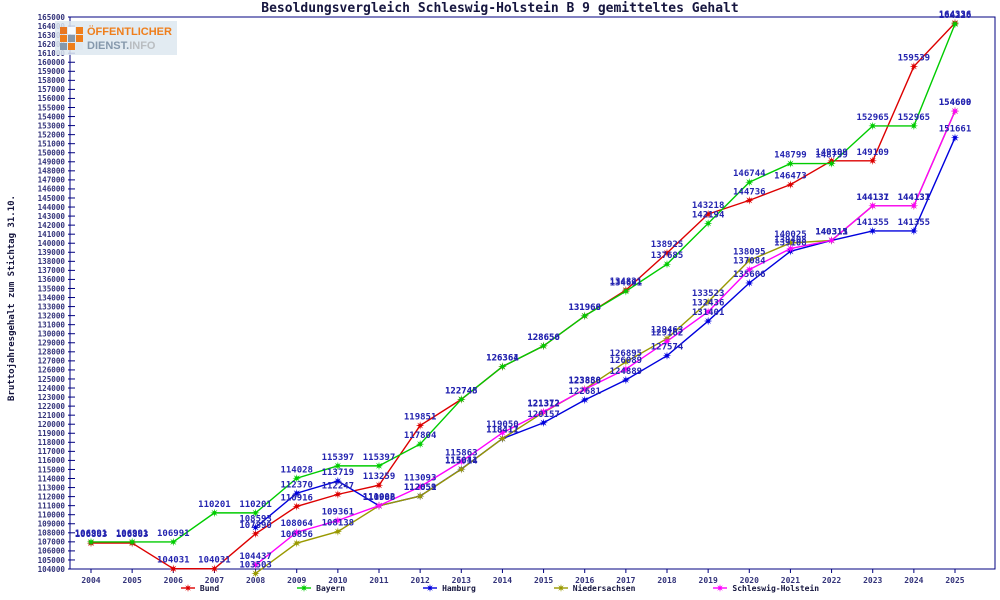 The height and width of the screenshot is (600, 1000). What do you see at coordinates (502, 580) in the screenshot?
I see `x-tick-label: 2014` at bounding box center [502, 580].